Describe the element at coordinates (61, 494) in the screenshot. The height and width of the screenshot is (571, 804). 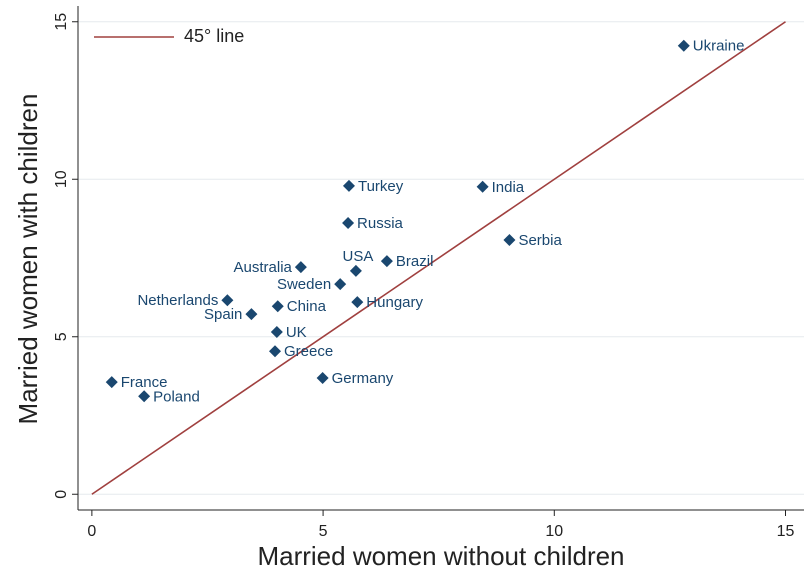
I see `y-tick-label: 0` at that location.